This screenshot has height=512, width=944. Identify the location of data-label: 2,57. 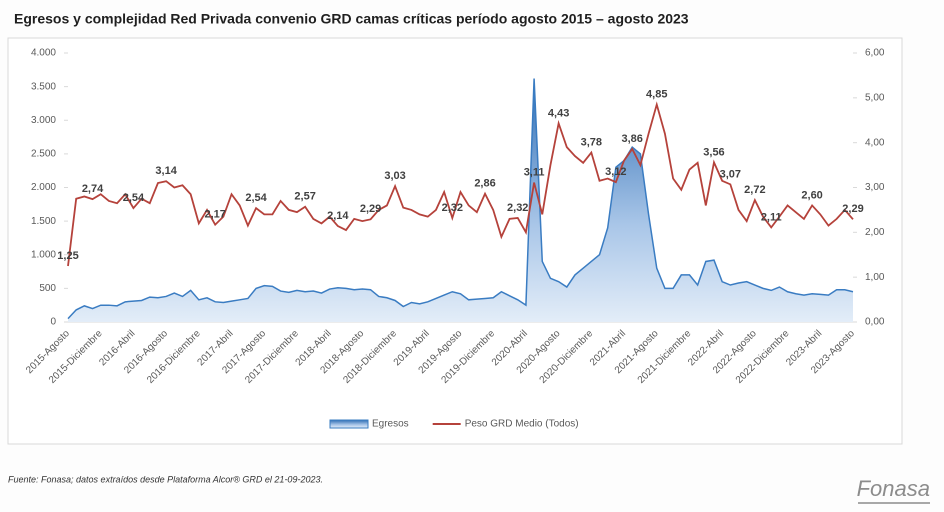
(304, 197).